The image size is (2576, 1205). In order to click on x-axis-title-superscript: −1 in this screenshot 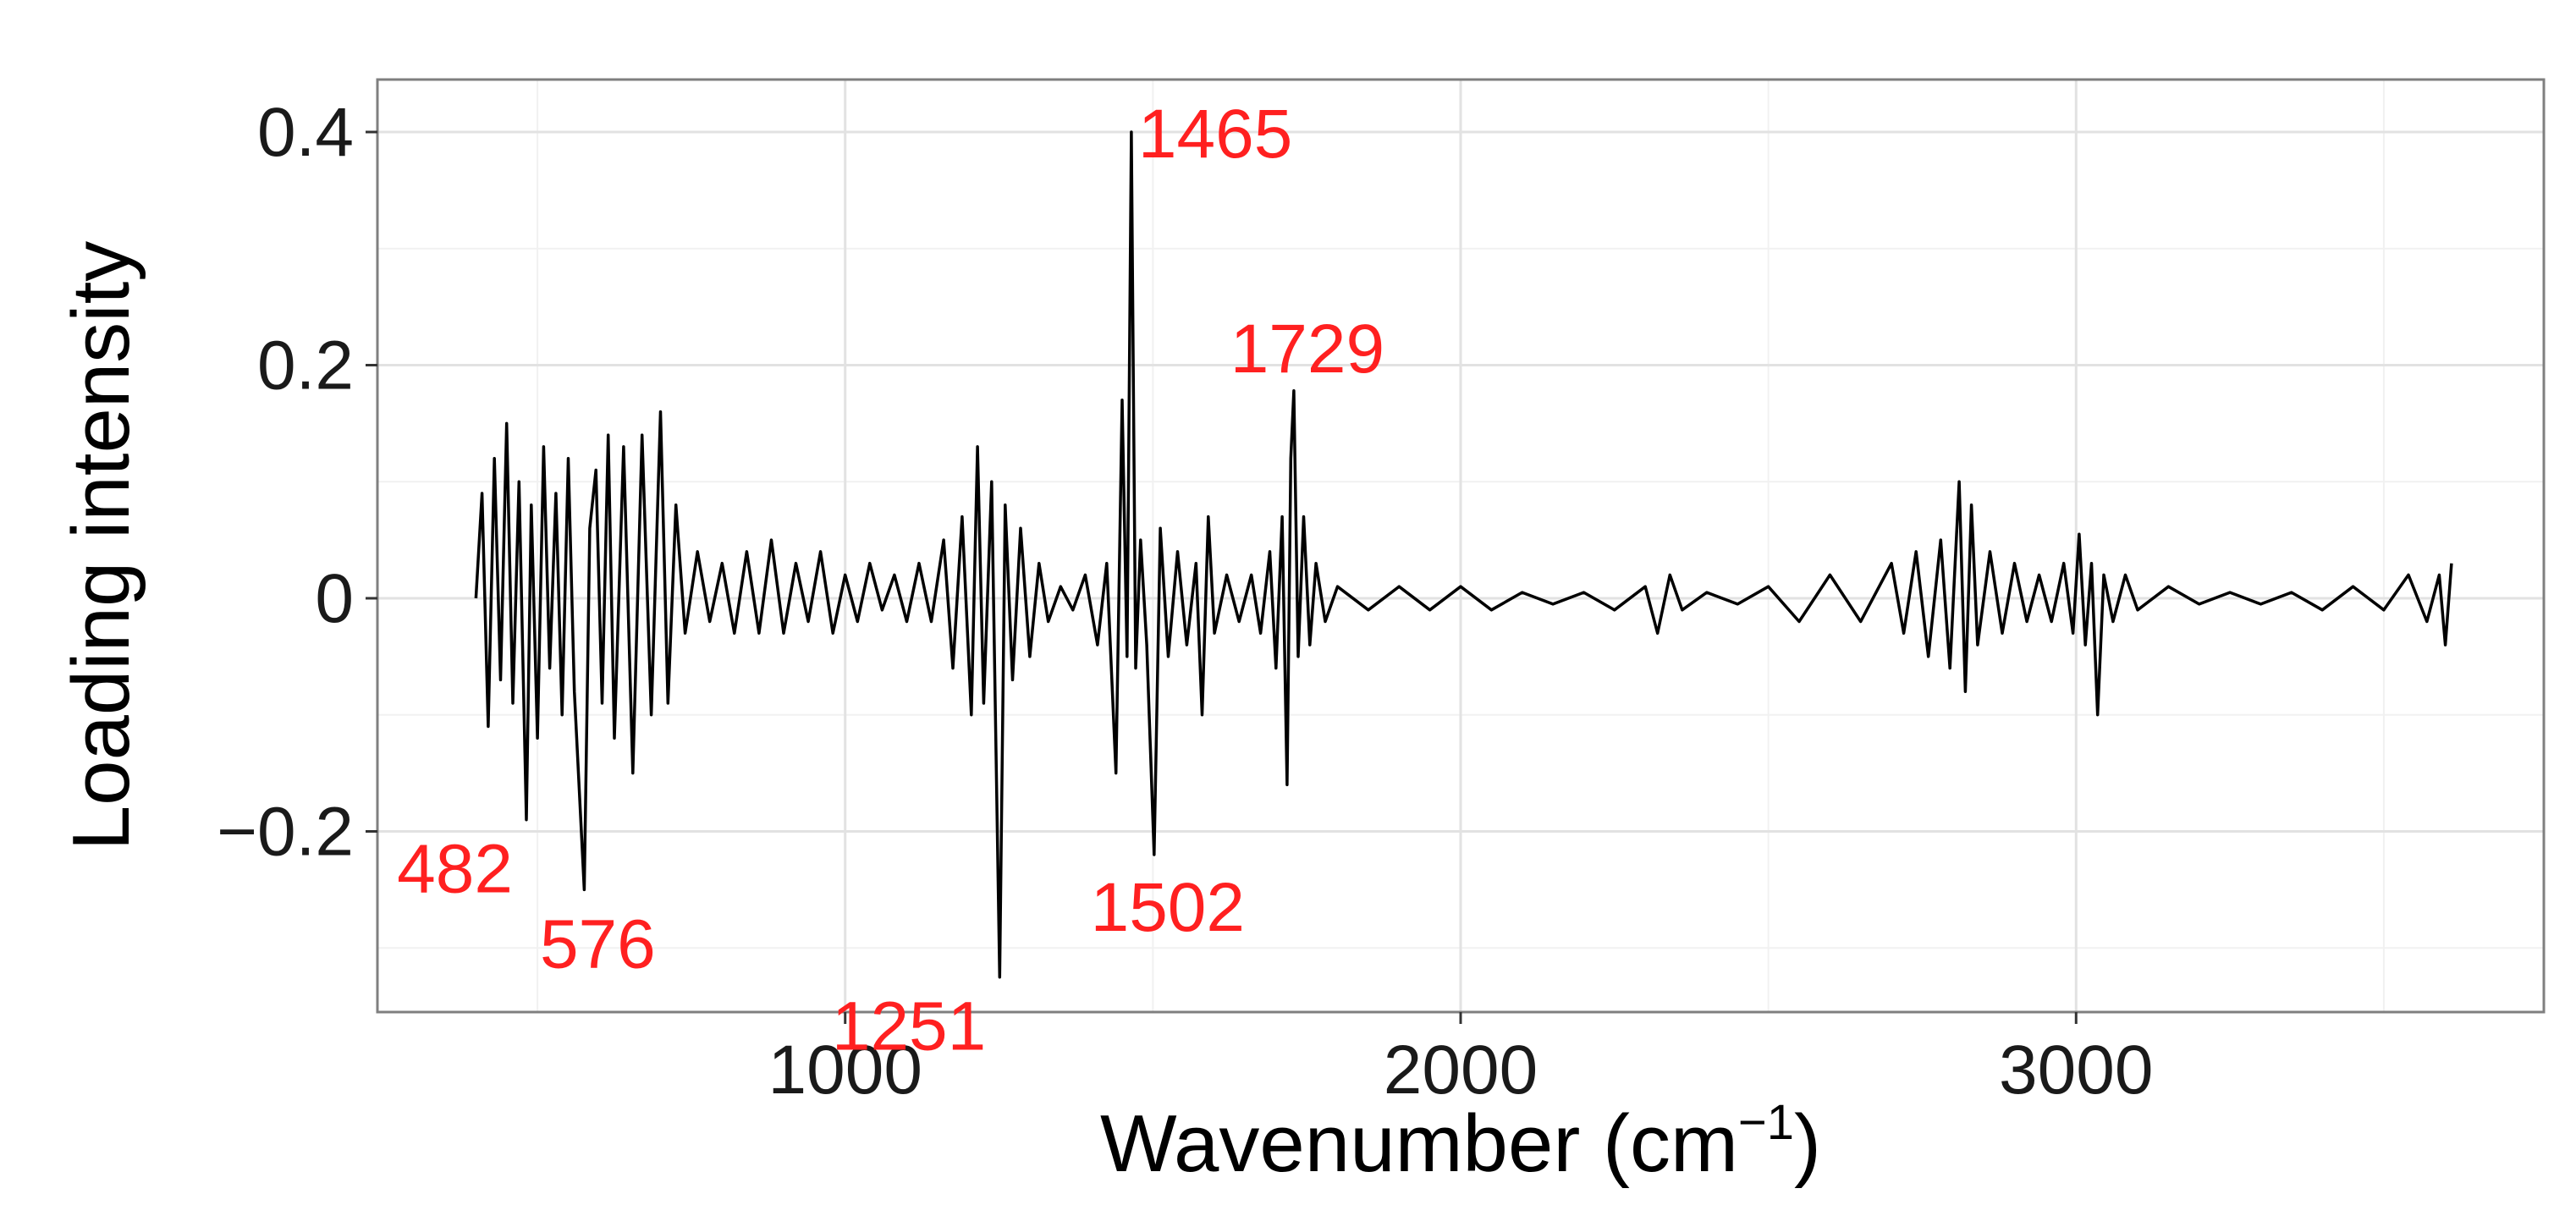, I will do `click(1766, 1122)`.